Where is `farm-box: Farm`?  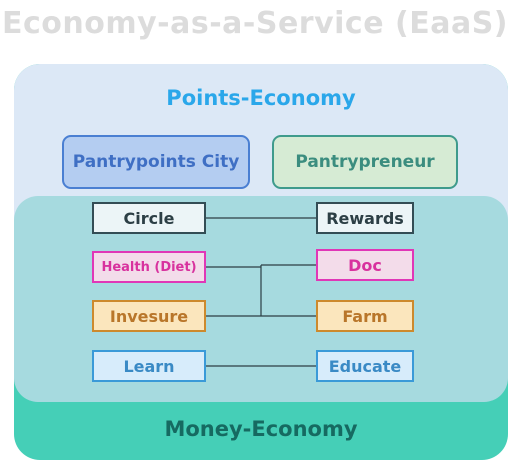
farm-box: Farm is located at coordinates (365, 316).